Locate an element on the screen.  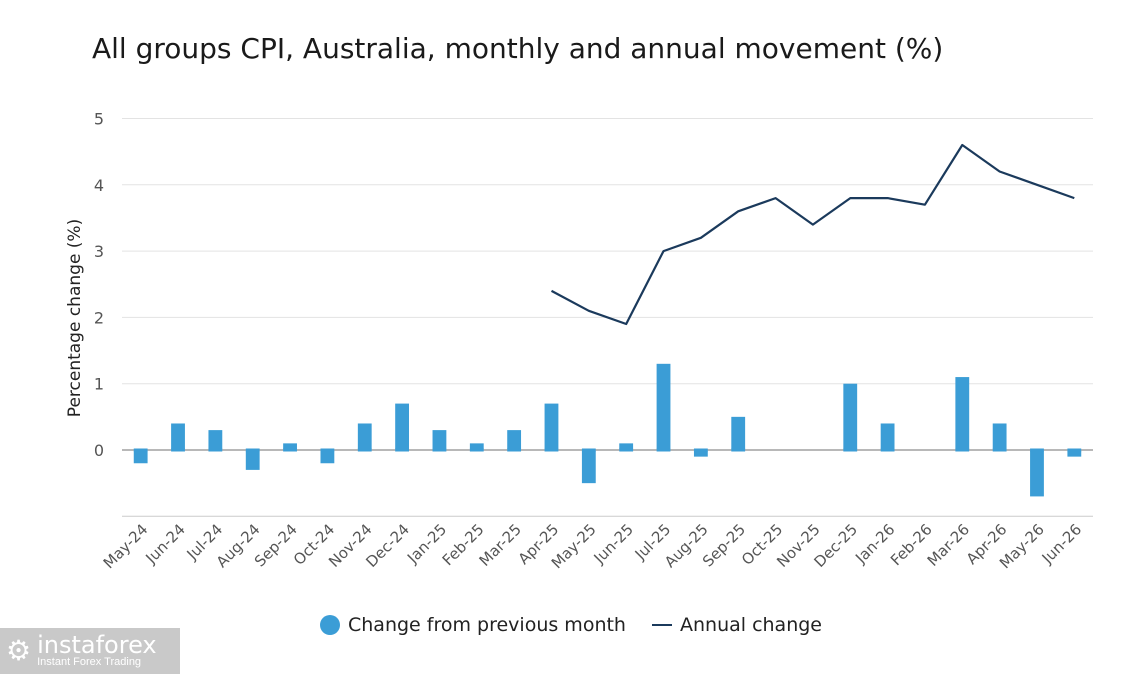
line-series is located at coordinates (812, 234).